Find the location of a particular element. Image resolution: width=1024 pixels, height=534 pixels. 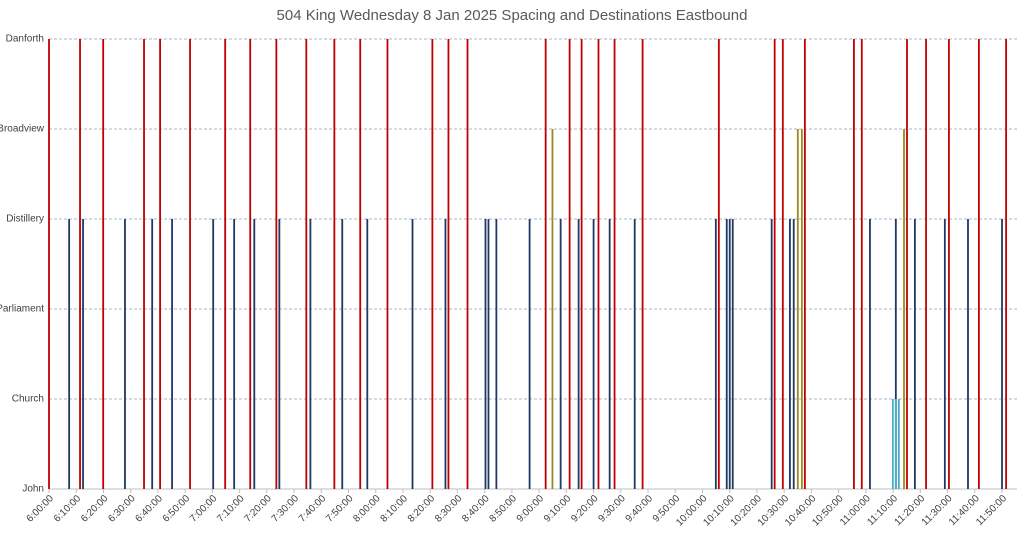

y-tick-label: Parliament is located at coordinates (22, 309).